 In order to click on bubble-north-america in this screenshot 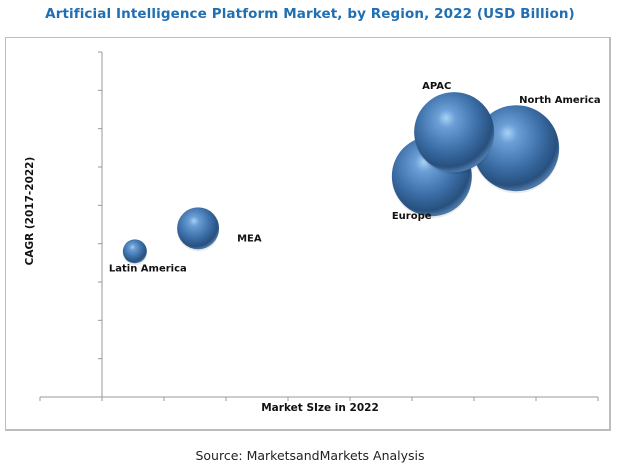, I will do `click(516, 148)`.